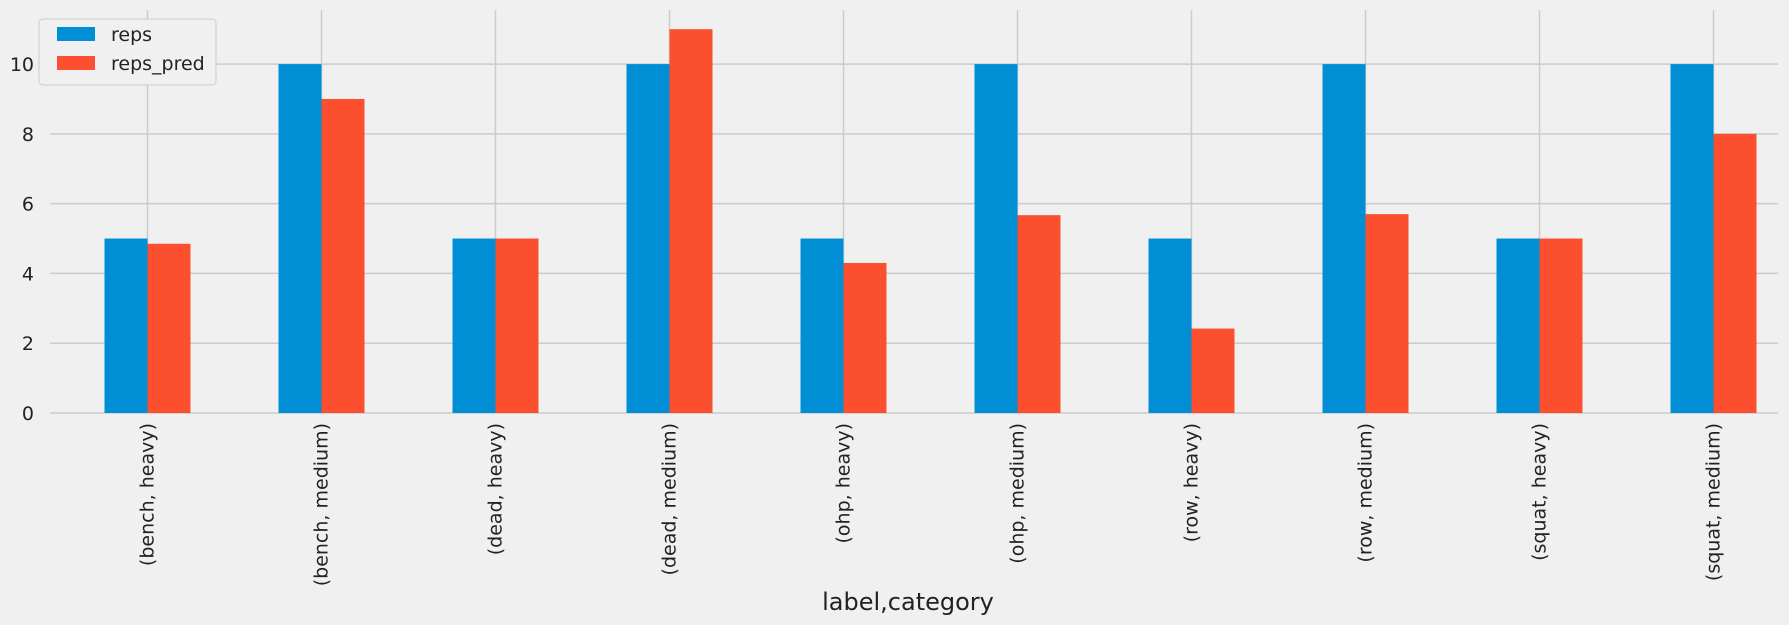 The width and height of the screenshot is (1789, 625). What do you see at coordinates (76, 34) in the screenshot?
I see `legend-swatch-reps` at bounding box center [76, 34].